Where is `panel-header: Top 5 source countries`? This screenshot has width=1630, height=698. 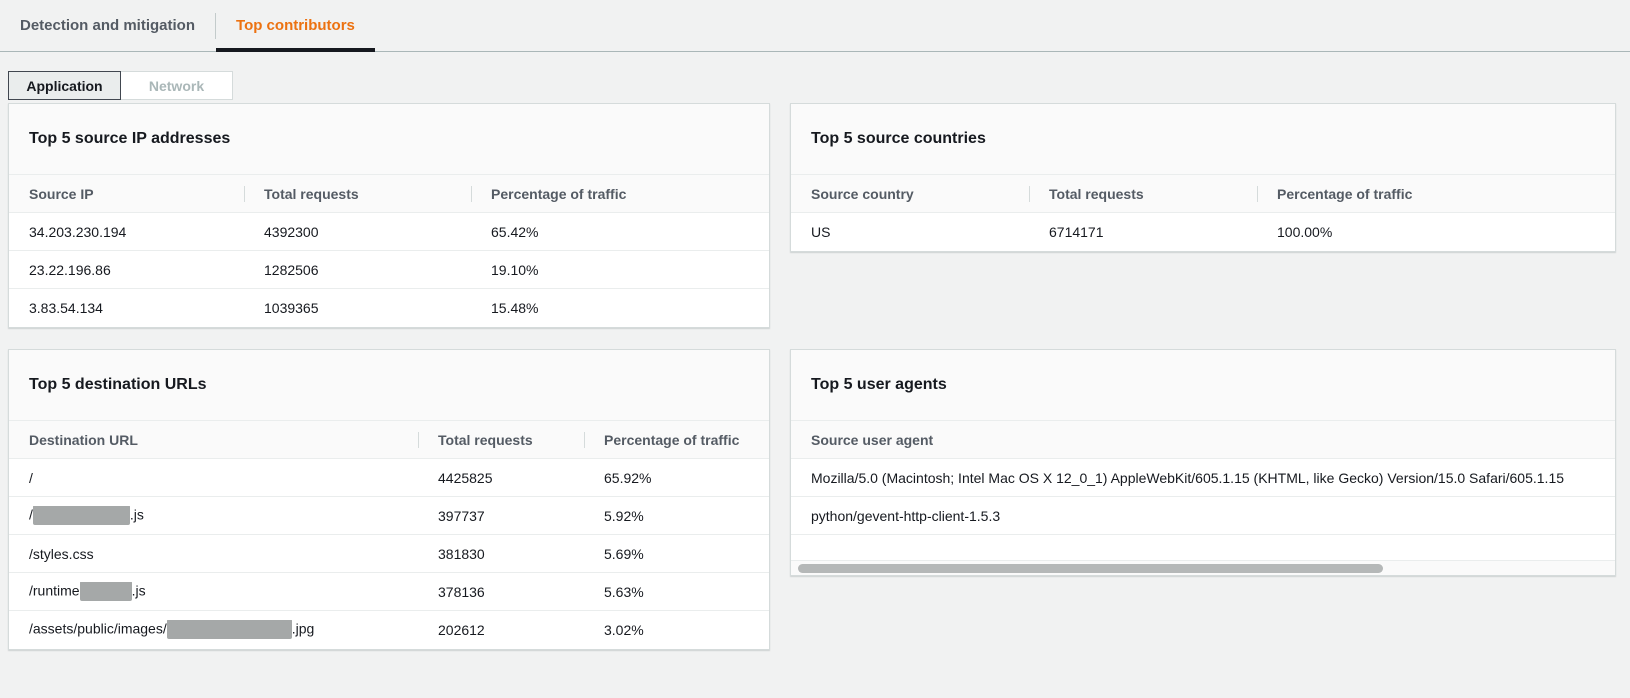 panel-header: Top 5 source countries is located at coordinates (1203, 139).